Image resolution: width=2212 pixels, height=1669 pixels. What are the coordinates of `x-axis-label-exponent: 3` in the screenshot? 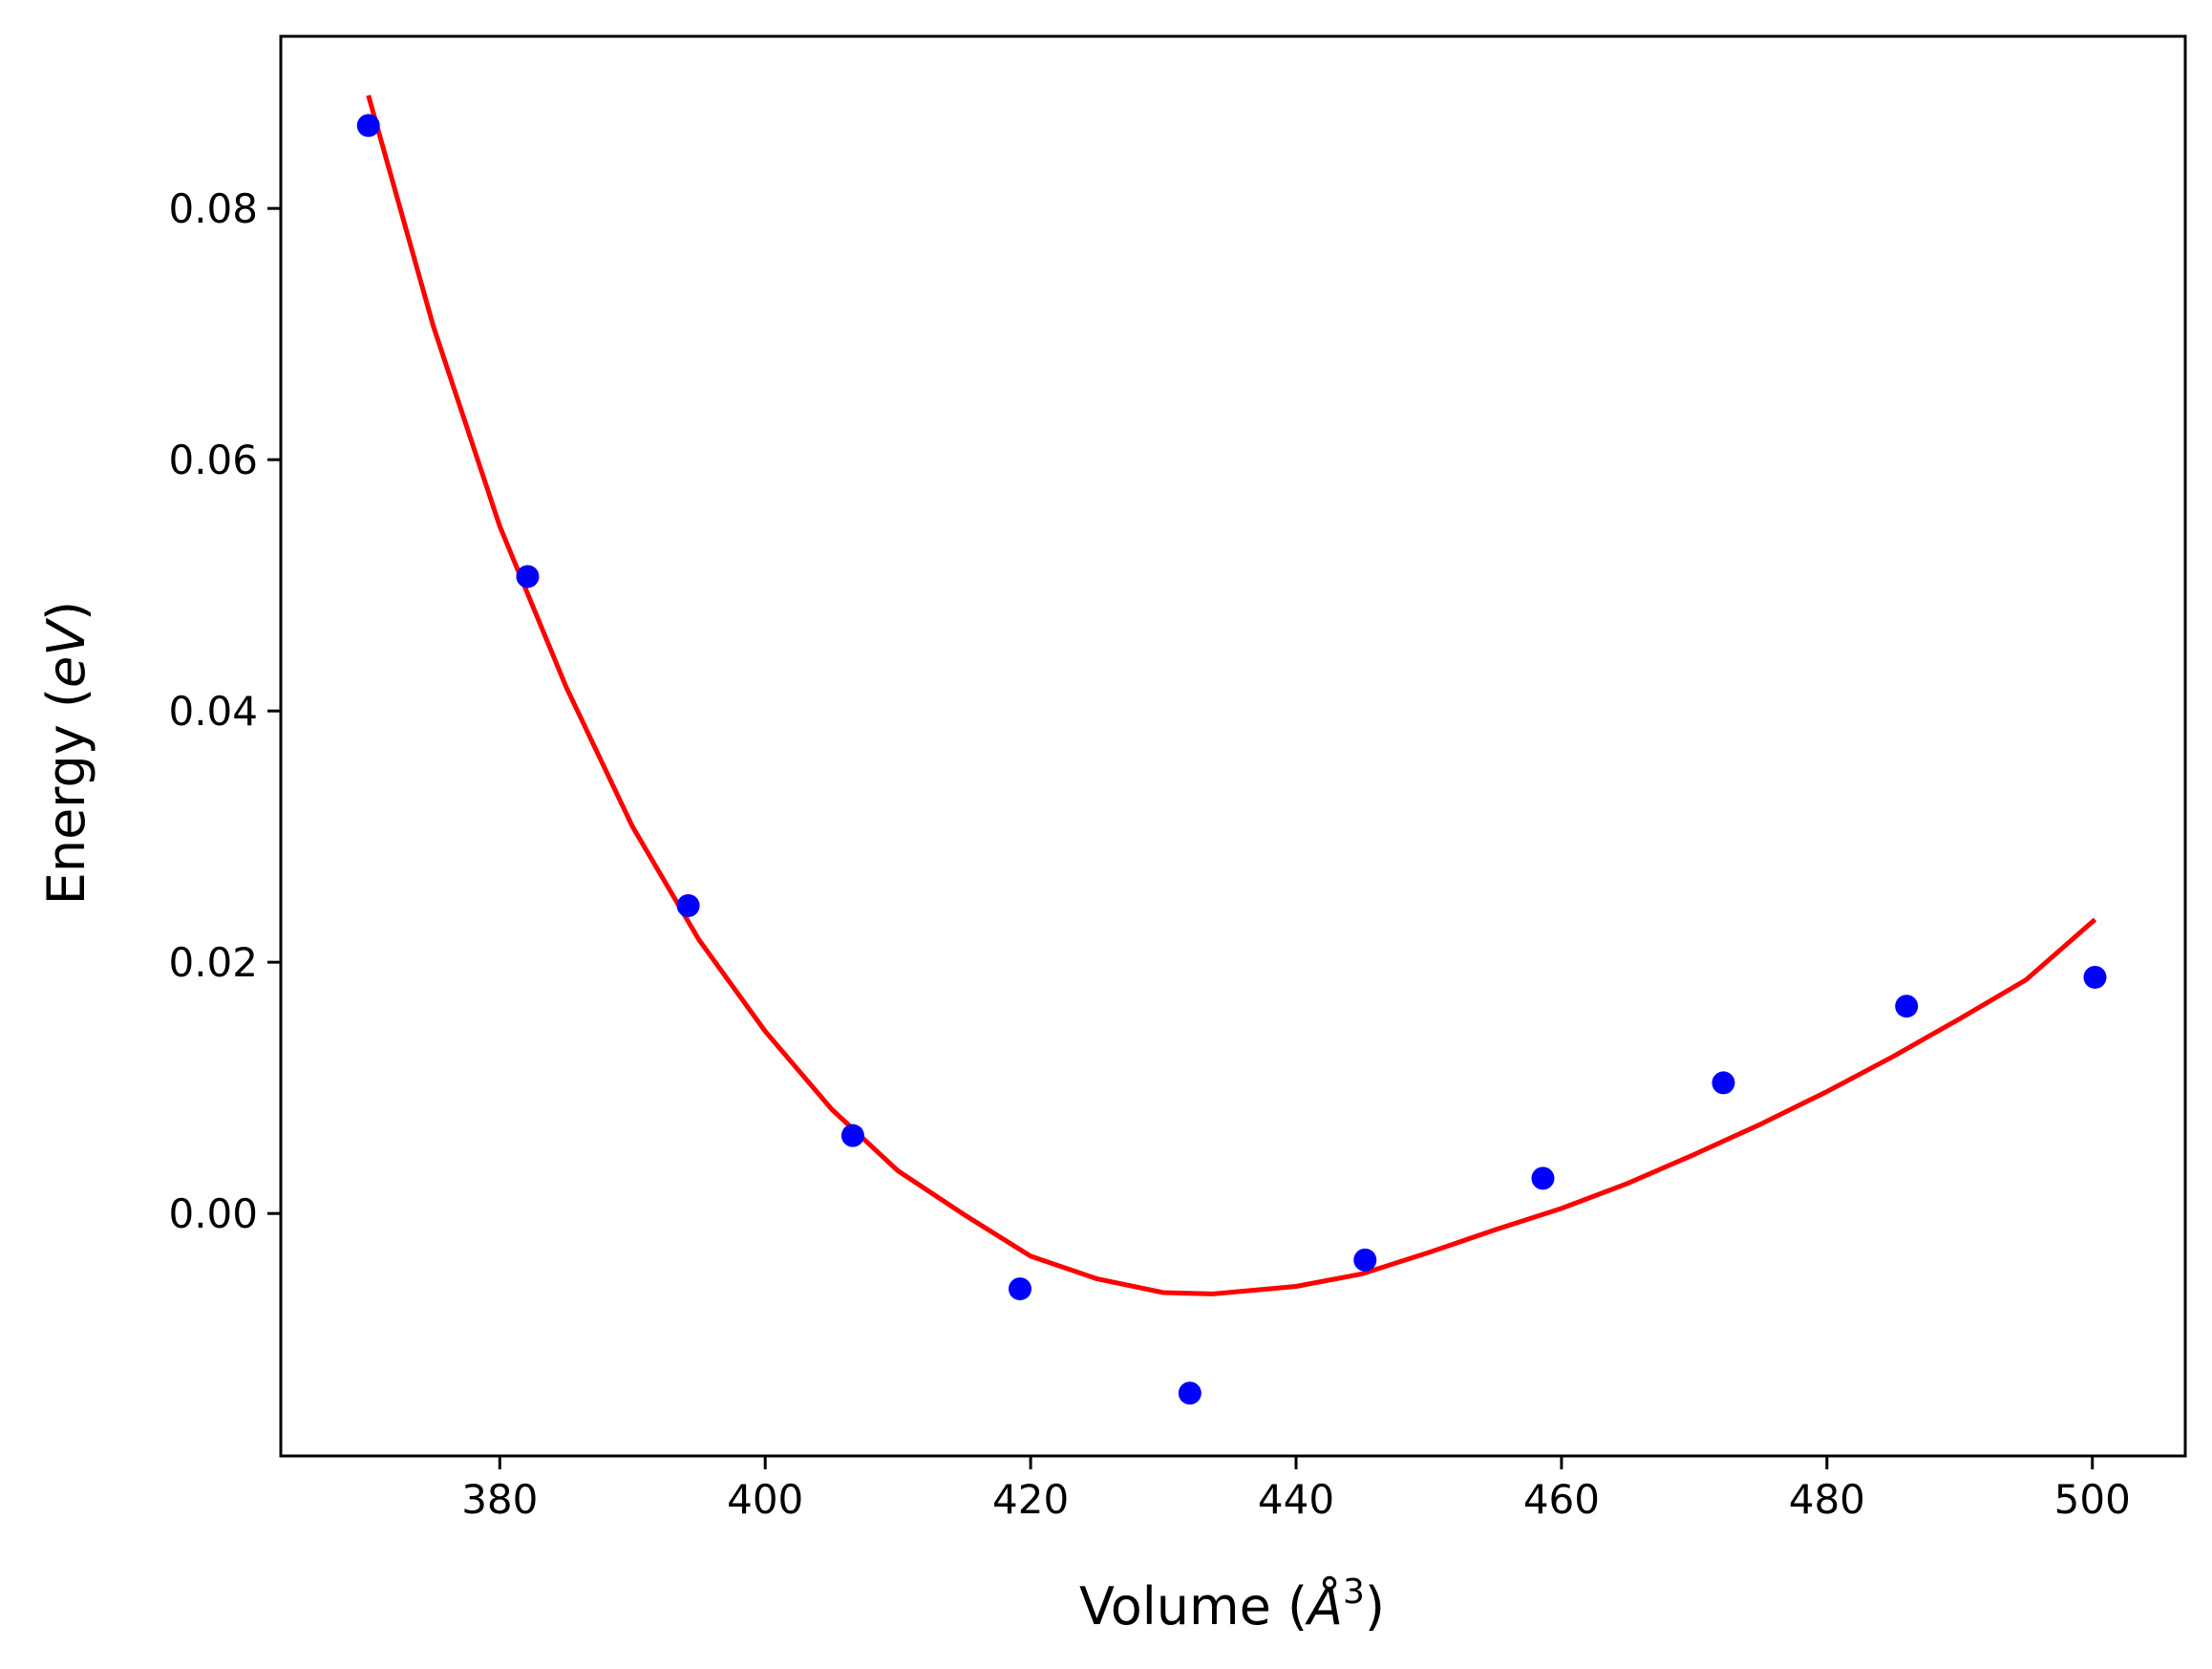 It's located at (1354, 1592).